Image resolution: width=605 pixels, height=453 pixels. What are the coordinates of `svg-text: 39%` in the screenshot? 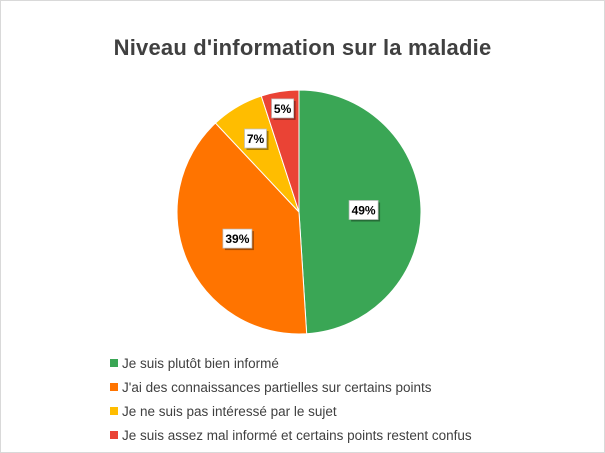 It's located at (237, 239).